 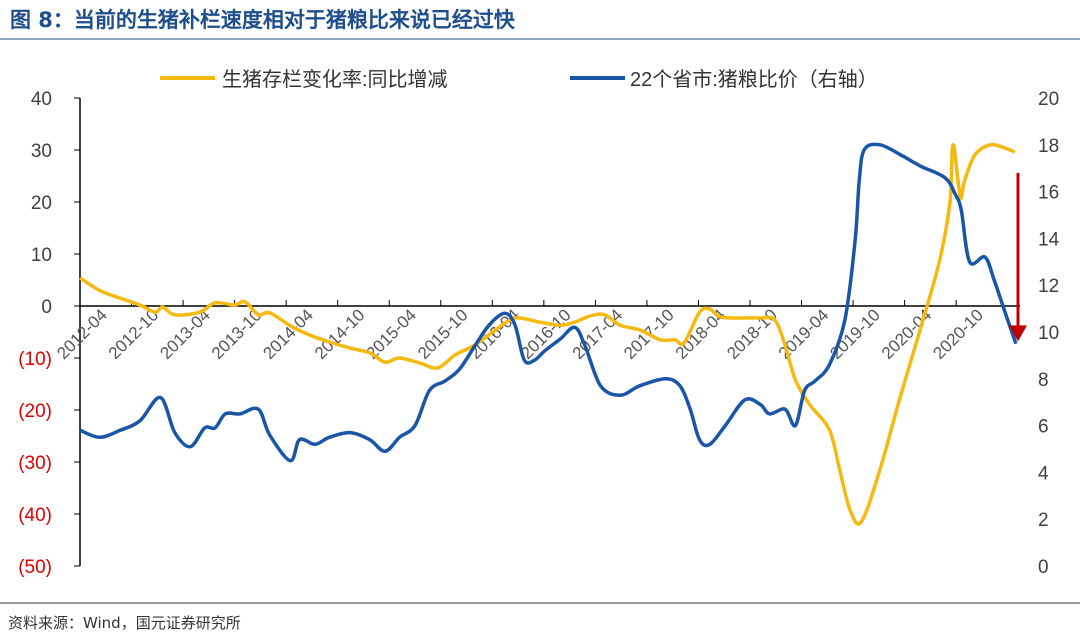 I want to click on x-tick-label: 2014-10, so click(x=340, y=334).